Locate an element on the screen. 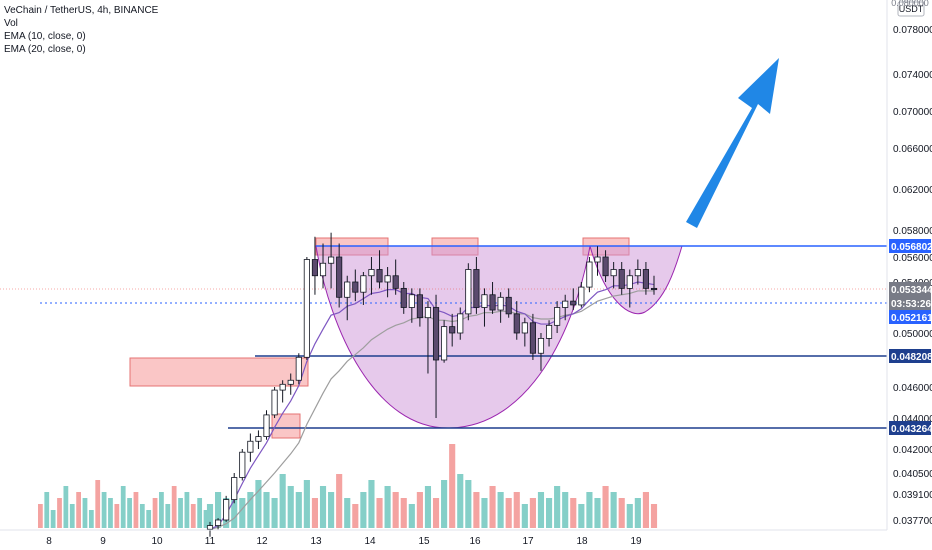  time-axis-ticks: 8 9 10 11 12 13 14 15 16 17 18 19 is located at coordinates (344, 541).